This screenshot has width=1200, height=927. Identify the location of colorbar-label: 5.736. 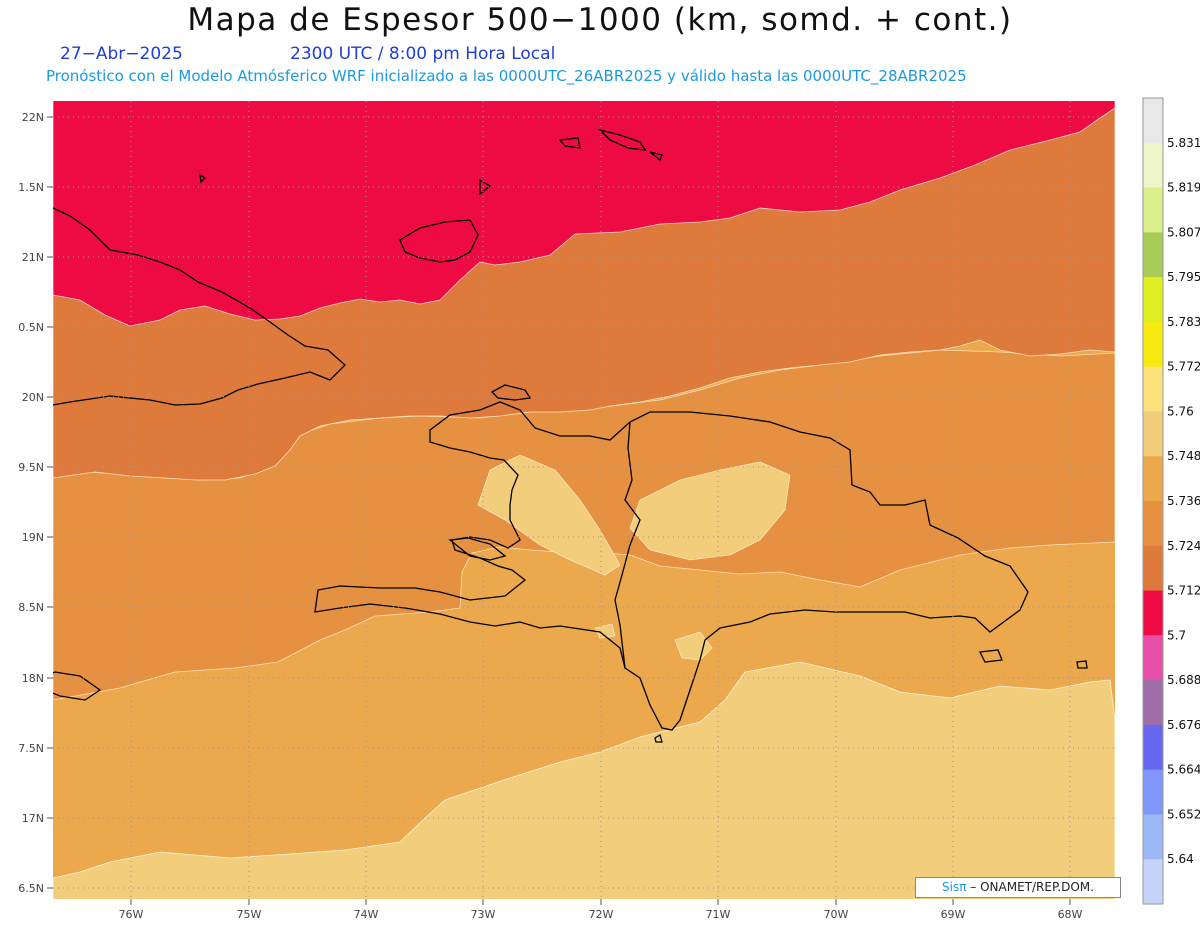
(1183, 501).